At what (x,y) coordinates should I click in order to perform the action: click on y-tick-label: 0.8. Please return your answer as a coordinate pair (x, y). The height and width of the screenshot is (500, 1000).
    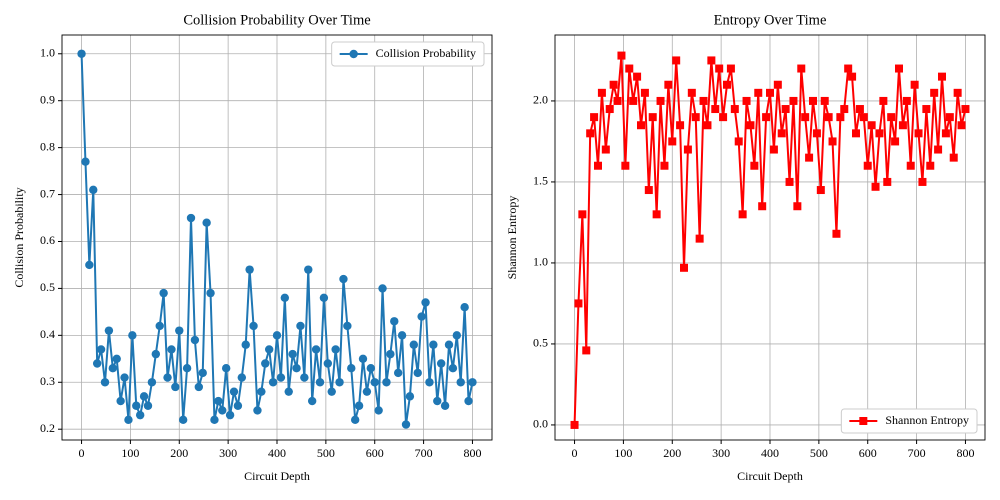
    Looking at the image, I should click on (47, 146).